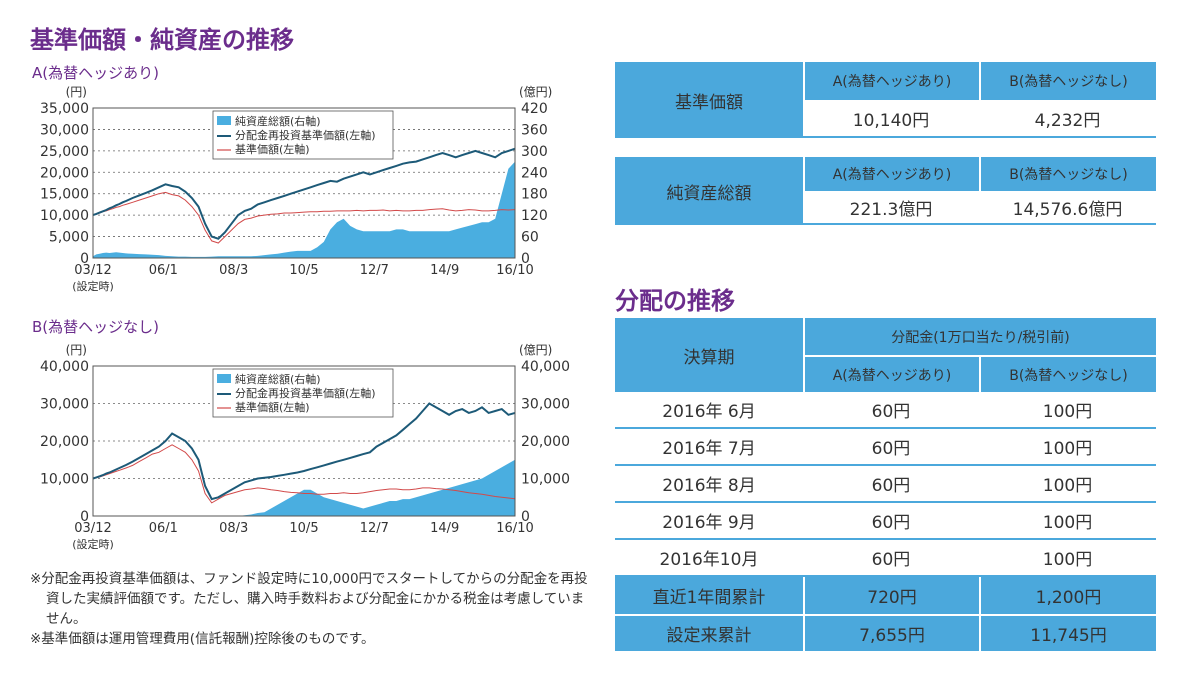 The height and width of the screenshot is (675, 1200). I want to click on table-row: 2016年 8月 60円 100円, so click(885, 484).